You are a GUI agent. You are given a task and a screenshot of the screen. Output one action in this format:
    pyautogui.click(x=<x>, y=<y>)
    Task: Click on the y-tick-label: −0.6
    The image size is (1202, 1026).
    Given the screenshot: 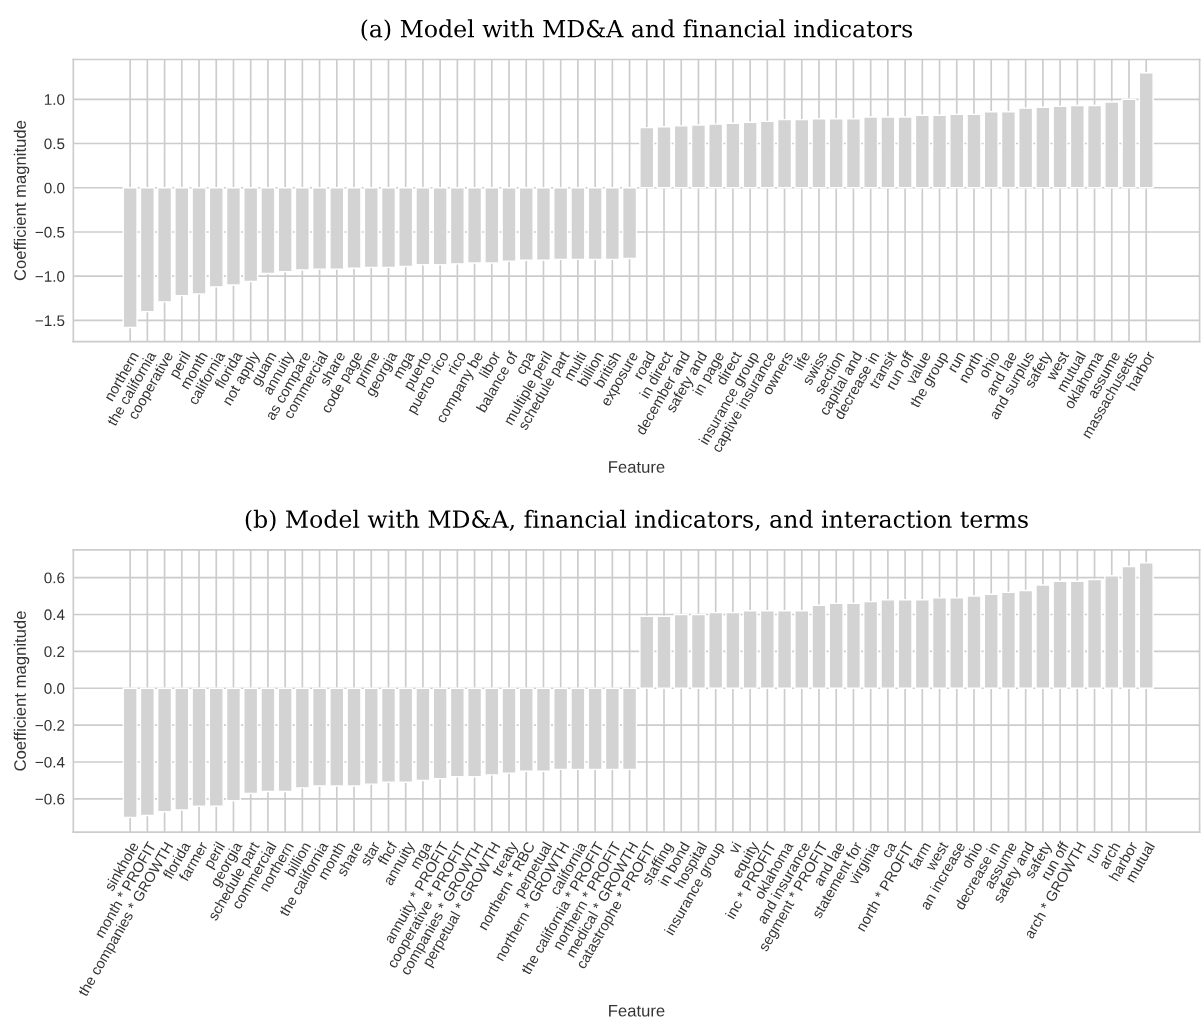 What is the action you would take?
    pyautogui.click(x=50, y=799)
    